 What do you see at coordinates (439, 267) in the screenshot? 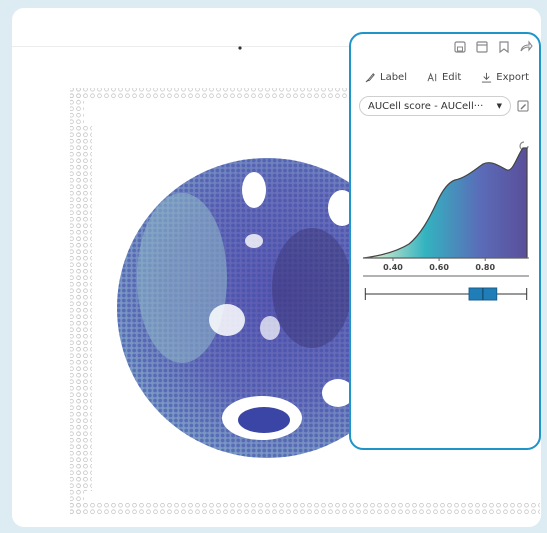
I see `tick-label: 0.60` at bounding box center [439, 267].